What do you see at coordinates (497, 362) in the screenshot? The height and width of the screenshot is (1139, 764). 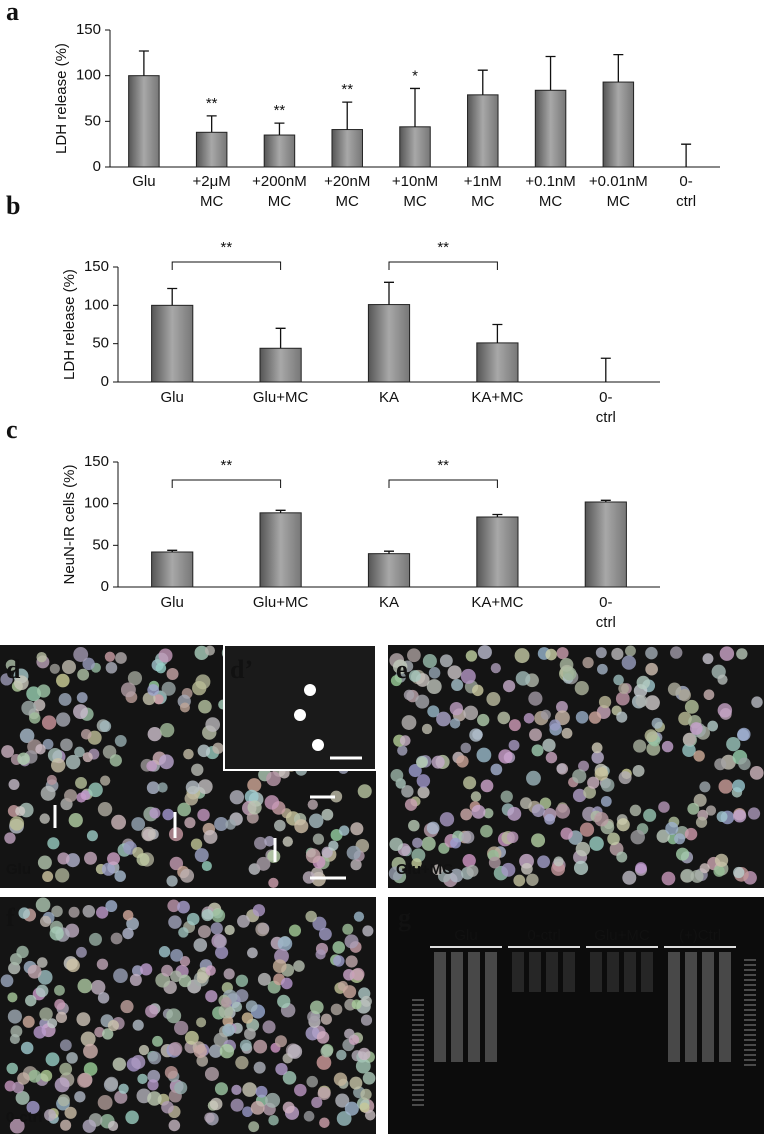 I see `bar` at bounding box center [497, 362].